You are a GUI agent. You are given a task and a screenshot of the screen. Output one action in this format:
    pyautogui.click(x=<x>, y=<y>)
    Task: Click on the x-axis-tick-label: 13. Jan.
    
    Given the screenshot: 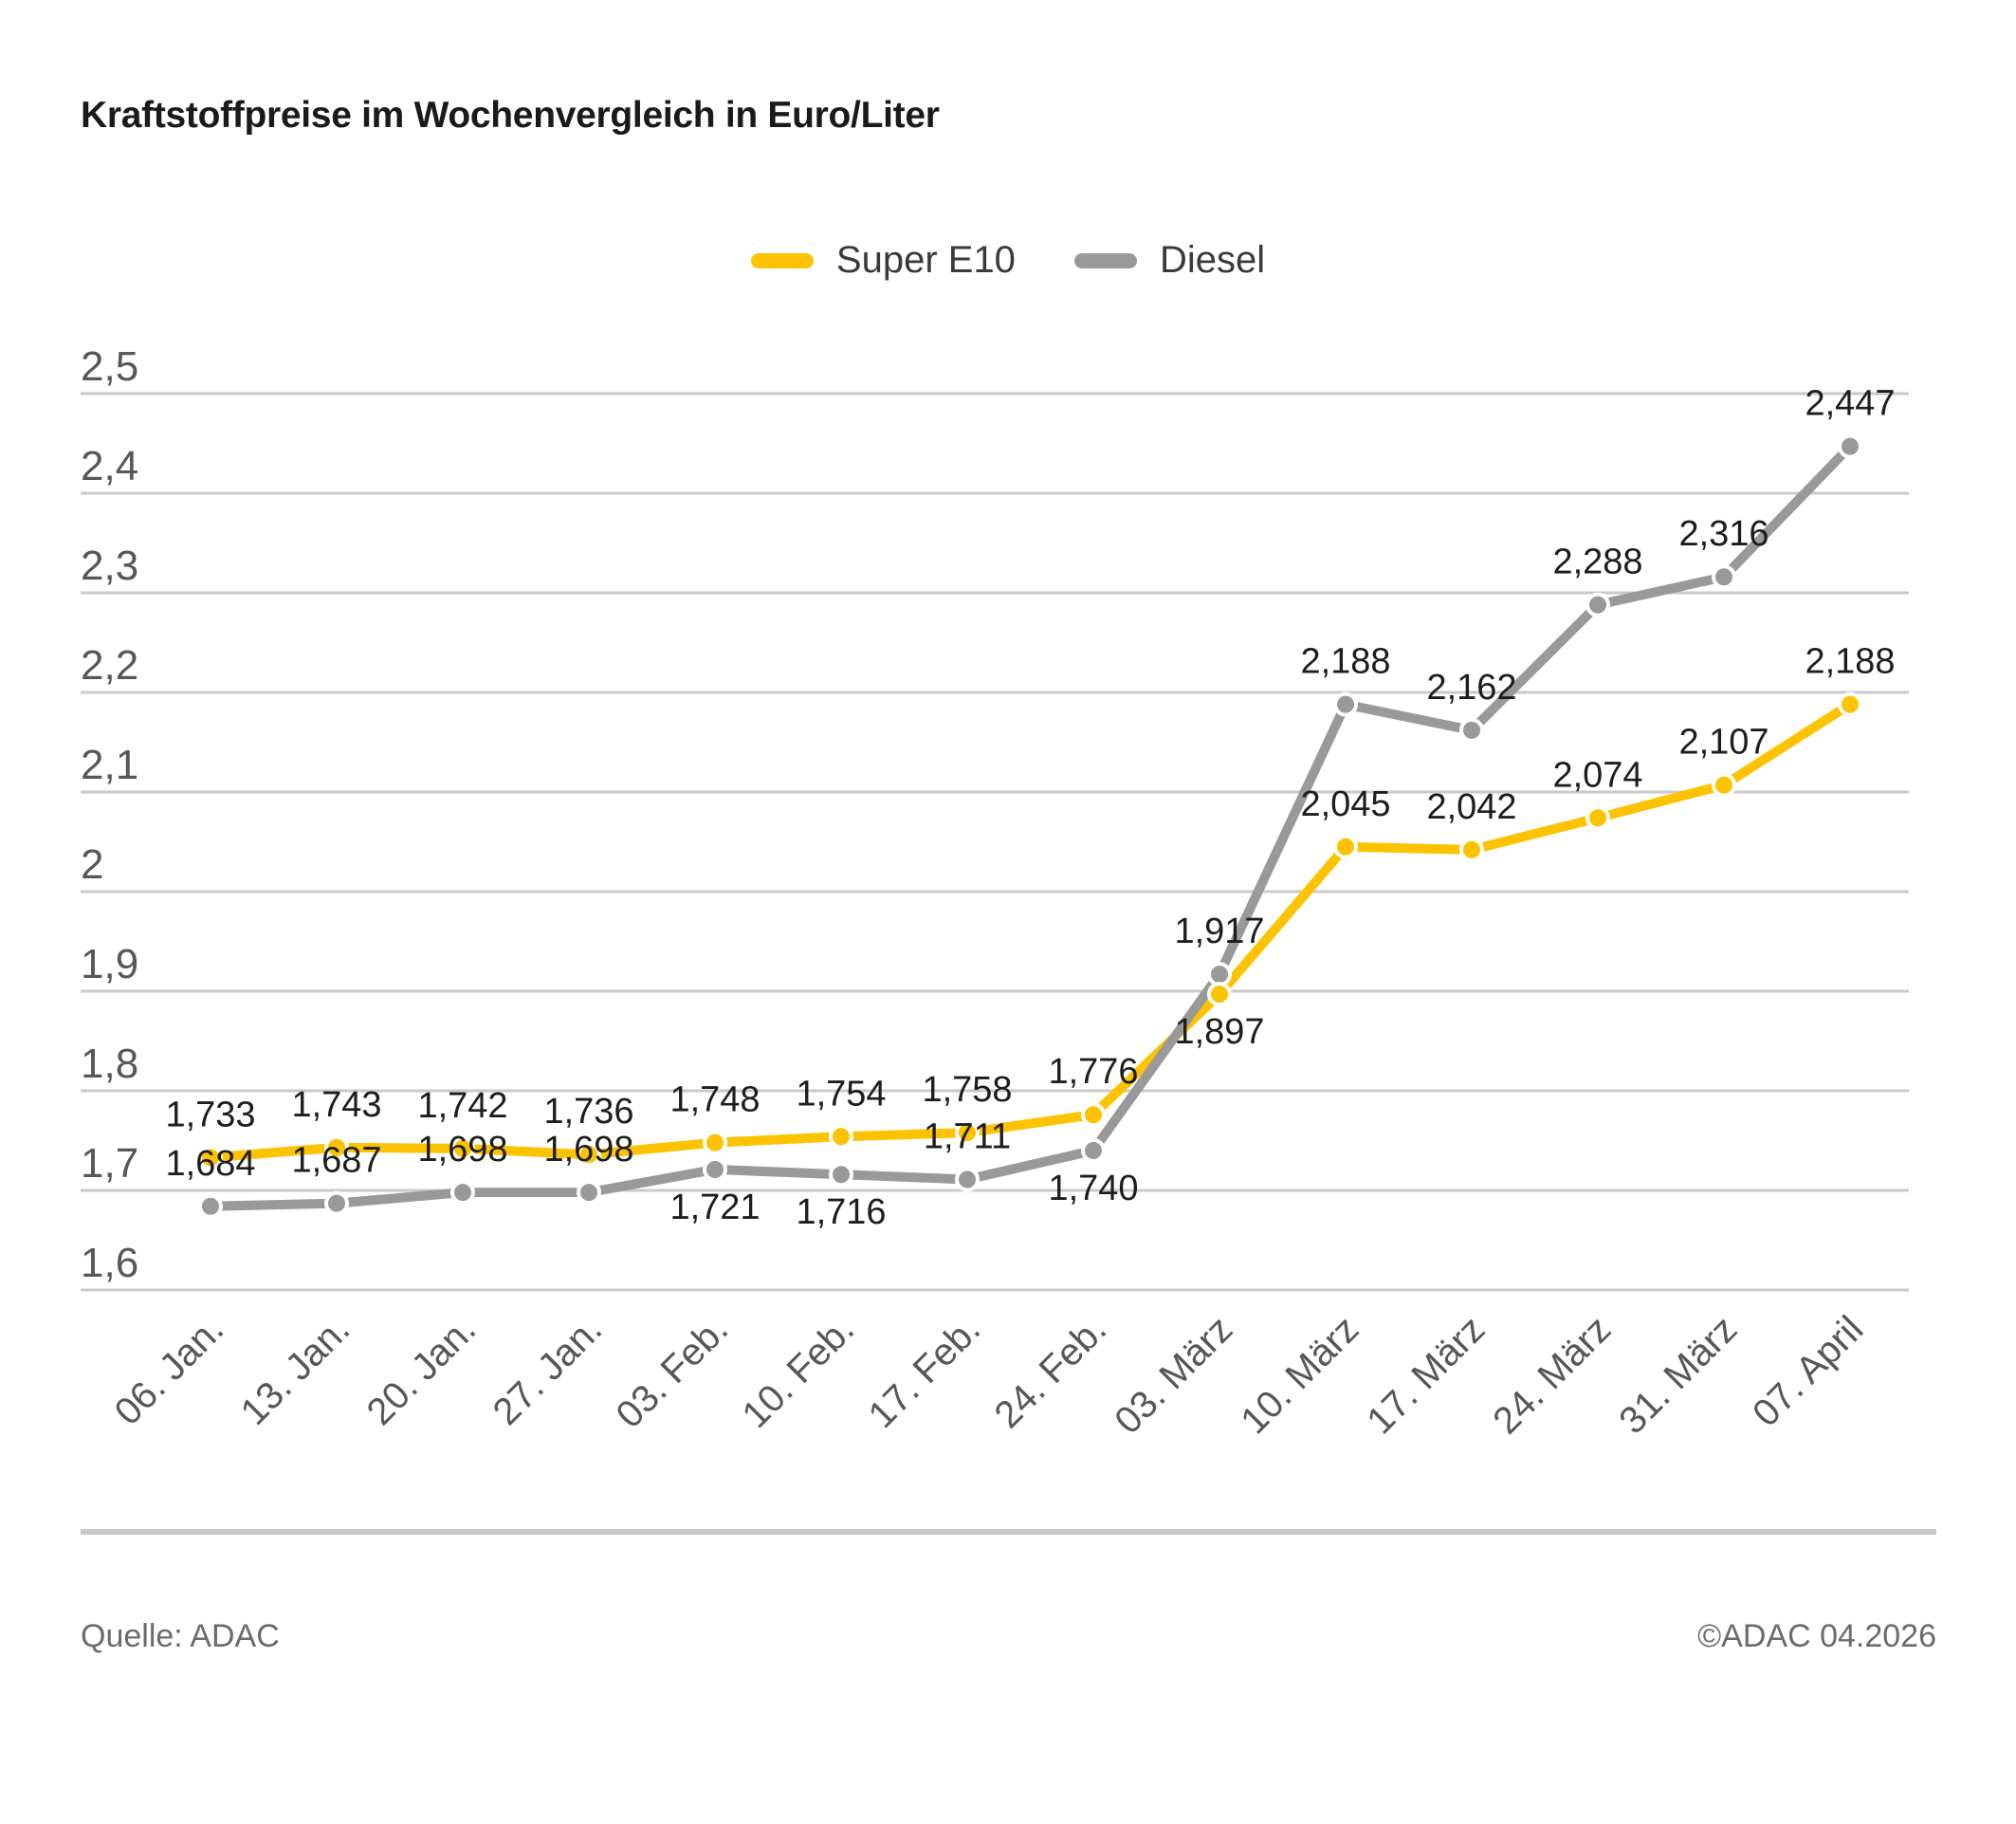 What is the action you would take?
    pyautogui.click(x=295, y=1371)
    